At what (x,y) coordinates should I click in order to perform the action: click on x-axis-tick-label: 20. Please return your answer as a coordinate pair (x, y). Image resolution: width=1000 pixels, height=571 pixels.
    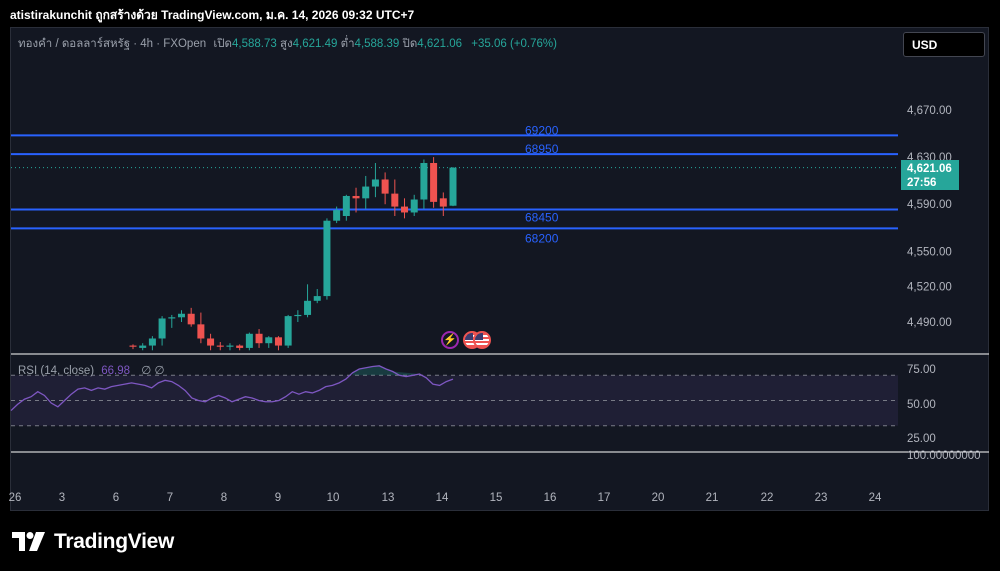
    Looking at the image, I should click on (658, 498).